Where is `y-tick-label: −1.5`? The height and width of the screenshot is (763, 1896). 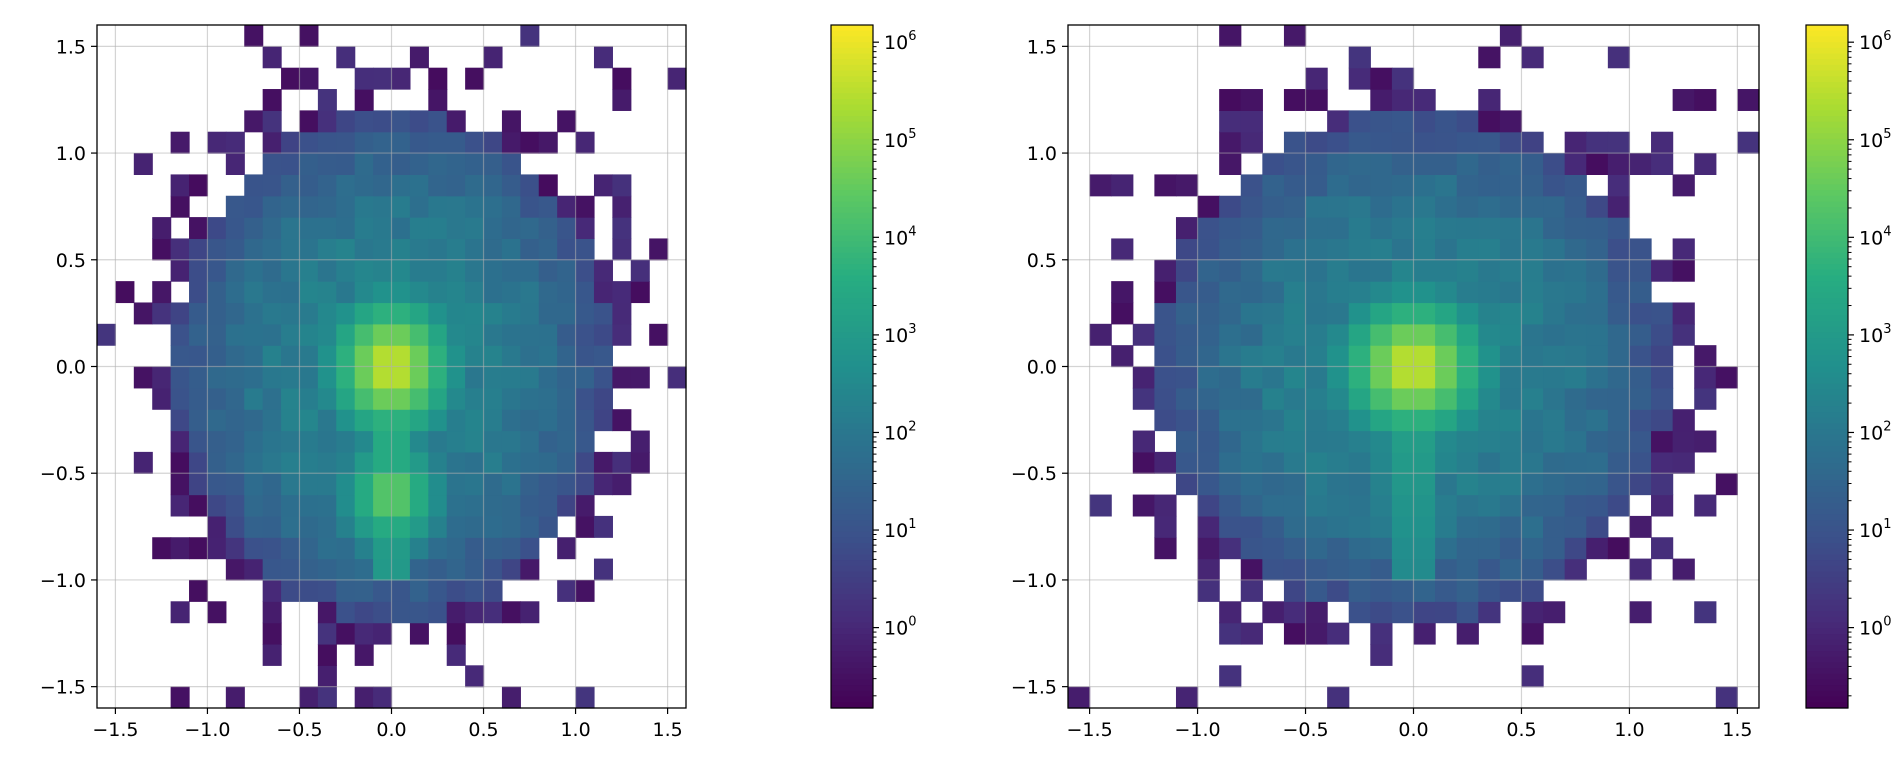 y-tick-label: −1.5 is located at coordinates (1034, 688).